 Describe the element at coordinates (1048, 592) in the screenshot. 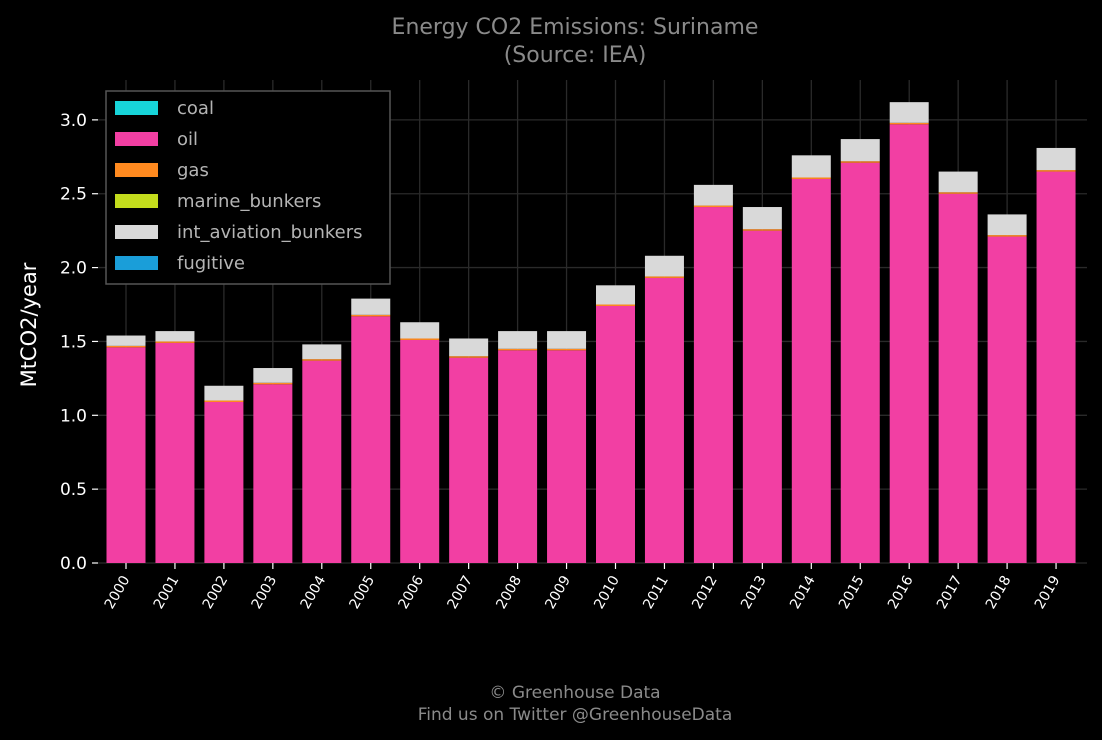

I see `x-tick-label: 2019` at that location.